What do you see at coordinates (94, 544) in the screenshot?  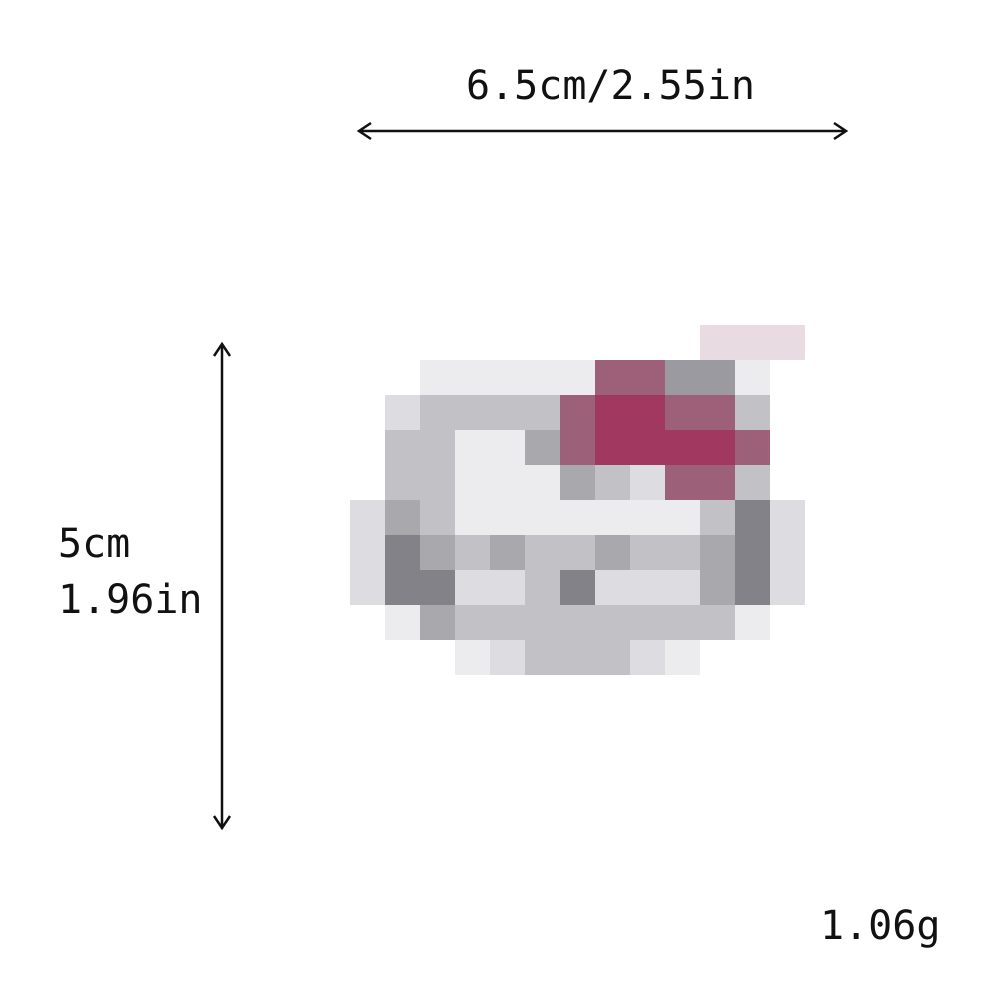 I see `height-cm-label: 5cm` at bounding box center [94, 544].